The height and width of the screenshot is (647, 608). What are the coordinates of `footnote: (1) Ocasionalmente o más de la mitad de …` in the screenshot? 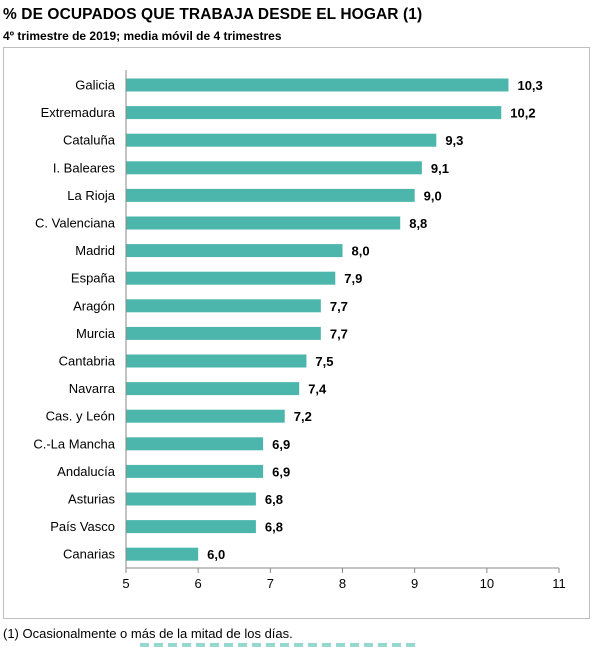 It's located at (148, 633).